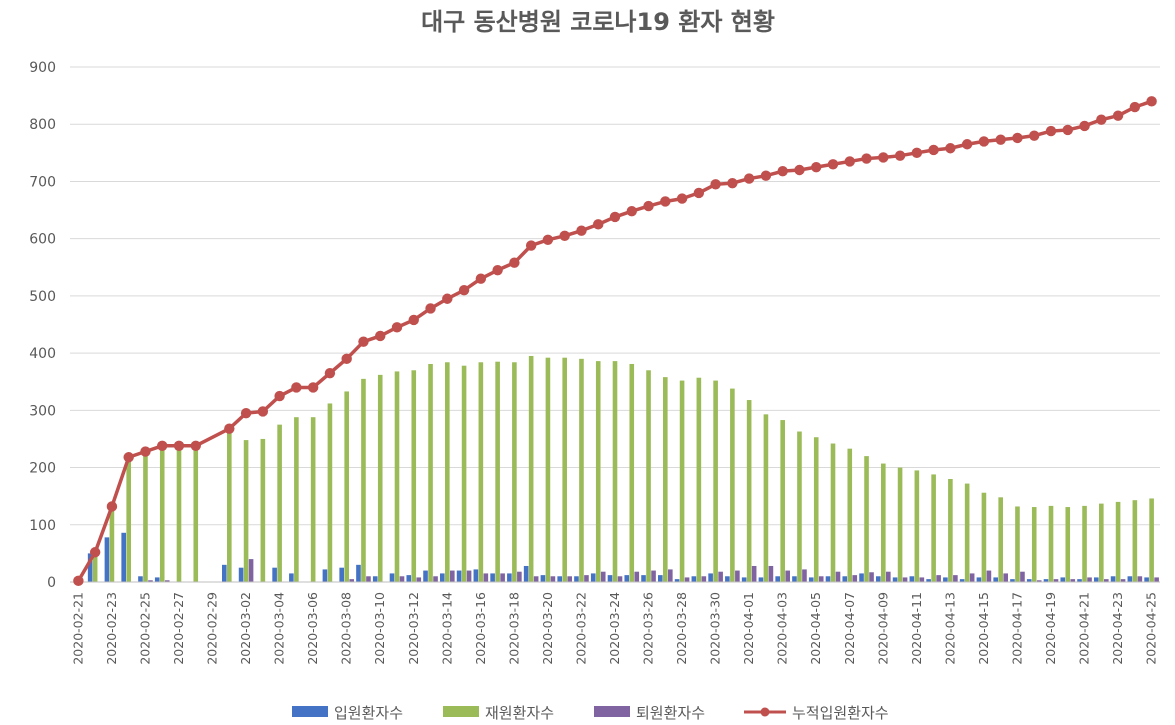 This screenshot has height=725, width=1175. I want to click on x-tick-label: 2020-03-18, so click(513, 628).